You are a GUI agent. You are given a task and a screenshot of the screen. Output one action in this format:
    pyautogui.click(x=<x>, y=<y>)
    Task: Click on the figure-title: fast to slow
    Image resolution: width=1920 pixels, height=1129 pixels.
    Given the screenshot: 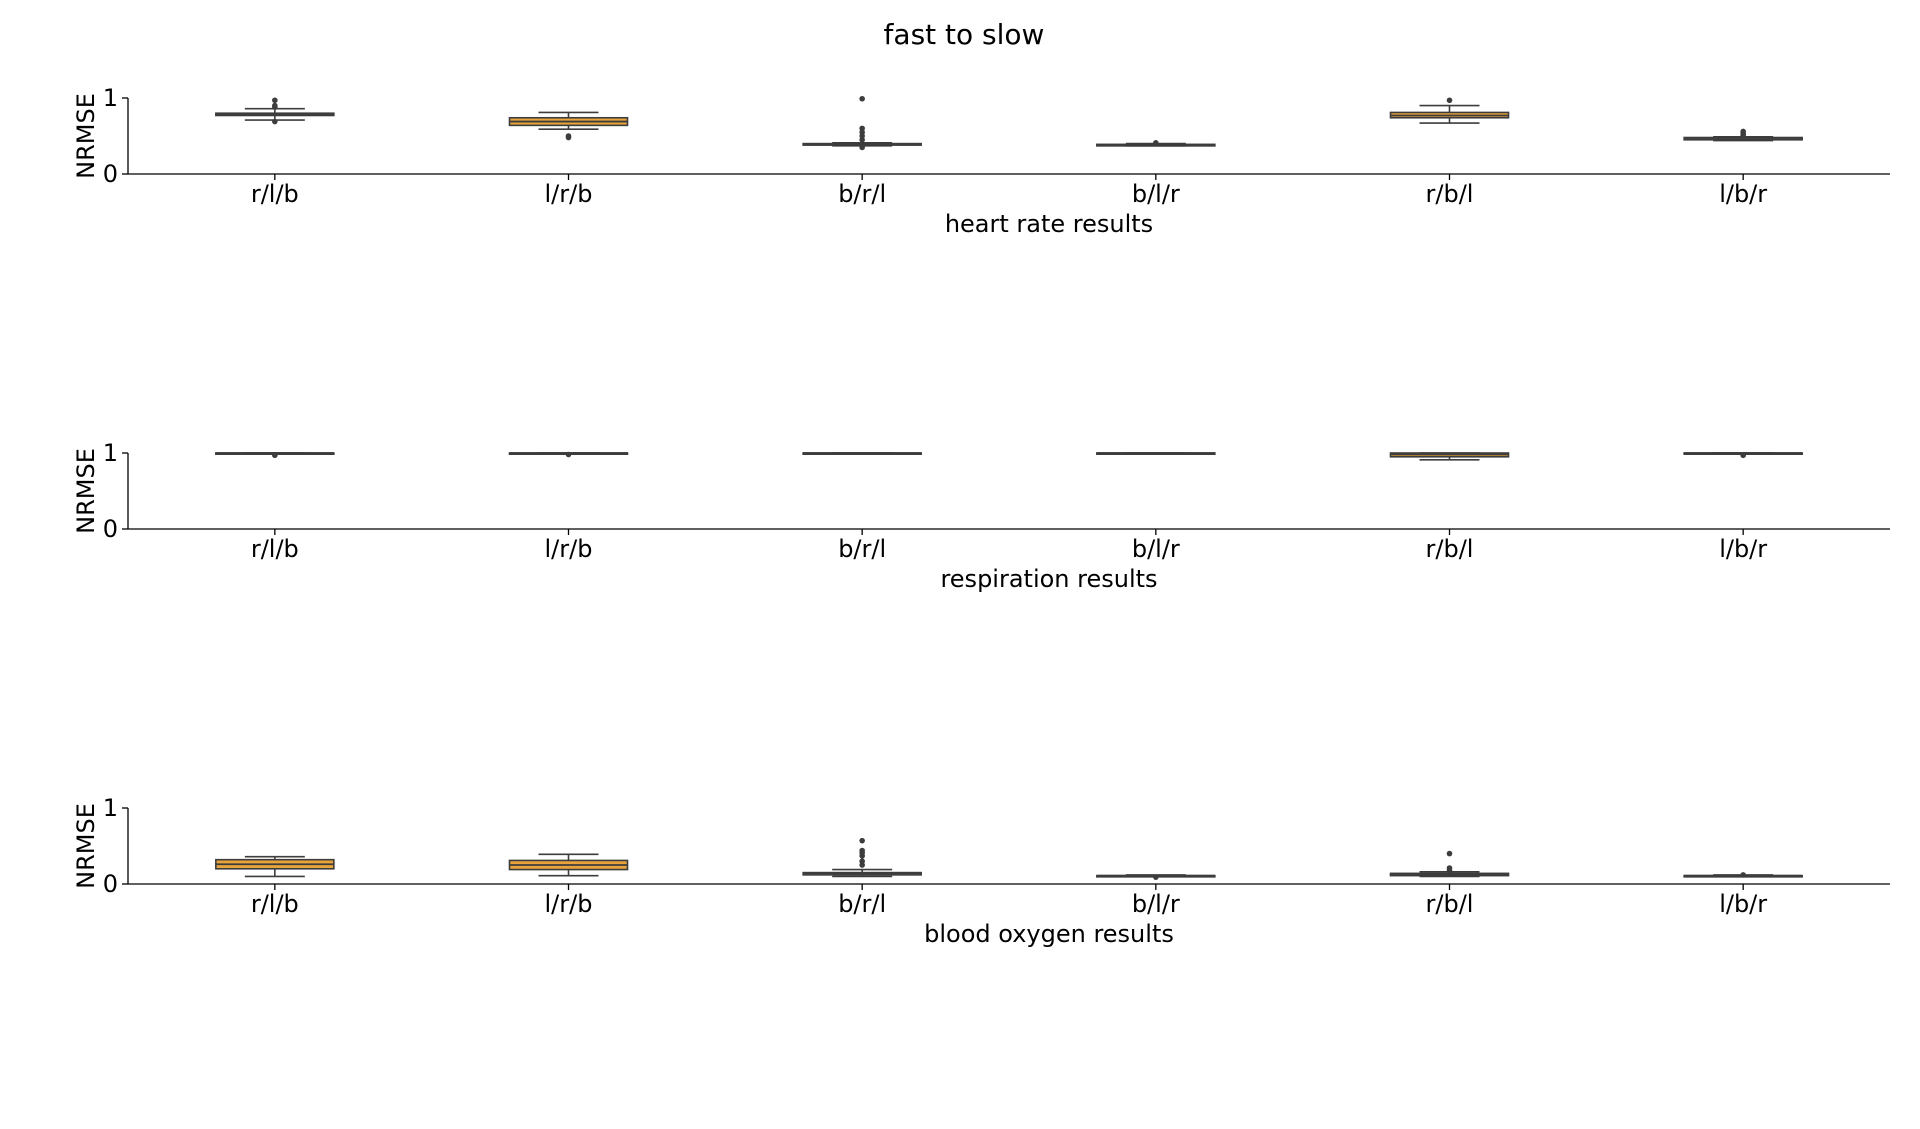 What is the action you would take?
    pyautogui.click(x=964, y=34)
    